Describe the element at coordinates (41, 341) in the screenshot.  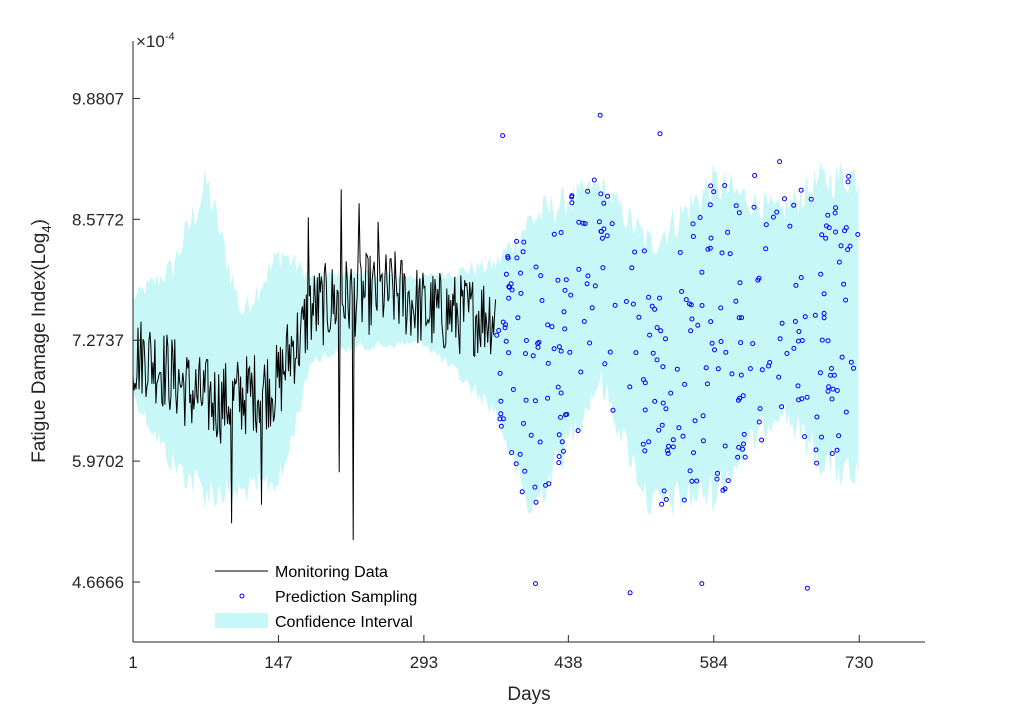
I see `y-axis-label: Fatigue Damage Index(Log4)` at that location.